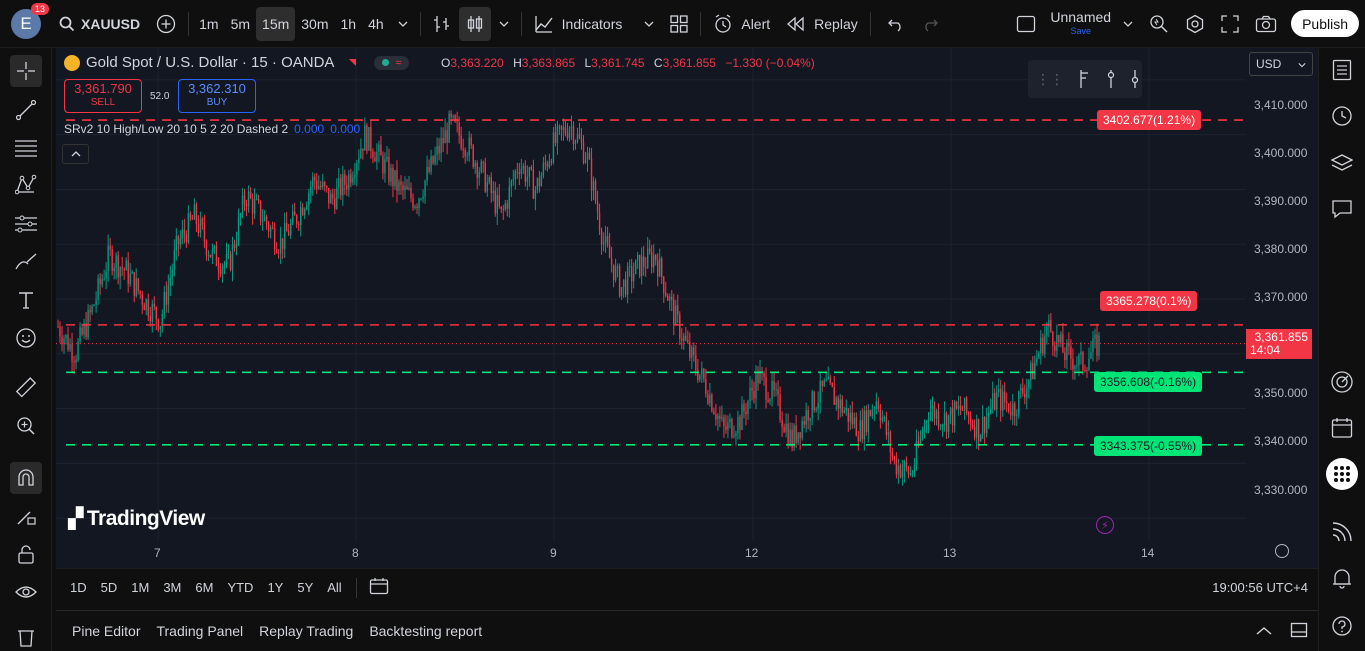 This screenshot has height=651, width=1365. Describe the element at coordinates (275, 587) in the screenshot. I see `range-1y: 1Y` at that location.